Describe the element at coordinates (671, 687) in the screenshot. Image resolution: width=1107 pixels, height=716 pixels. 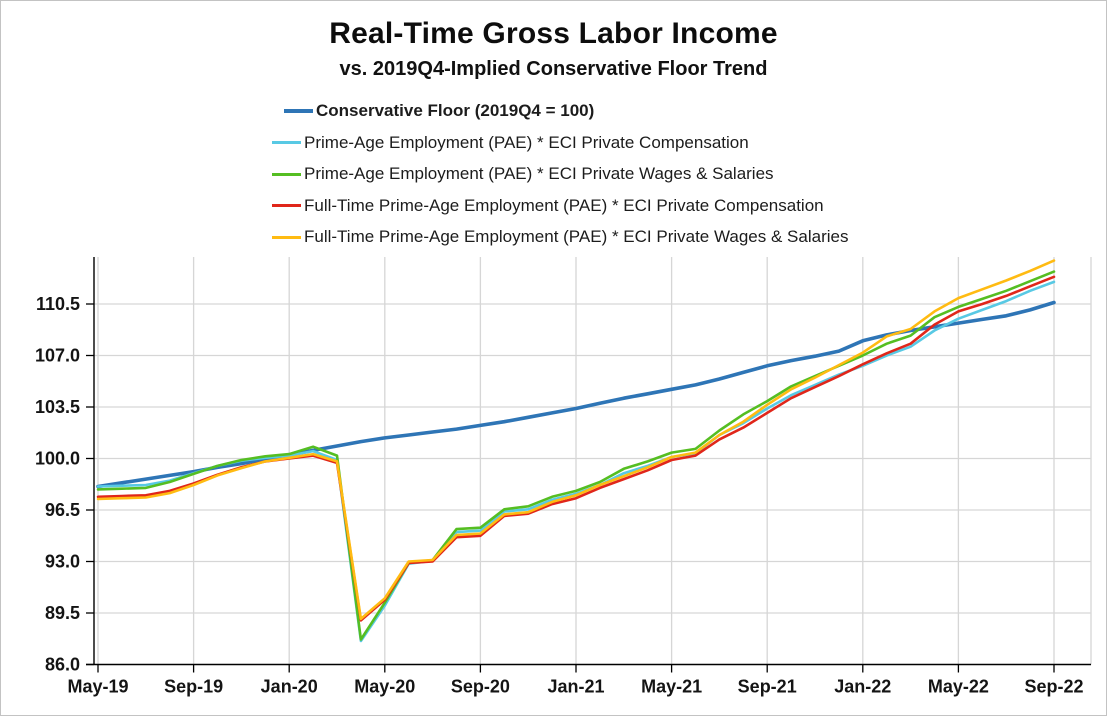
I see `x-tick-label: May-21` at that location.